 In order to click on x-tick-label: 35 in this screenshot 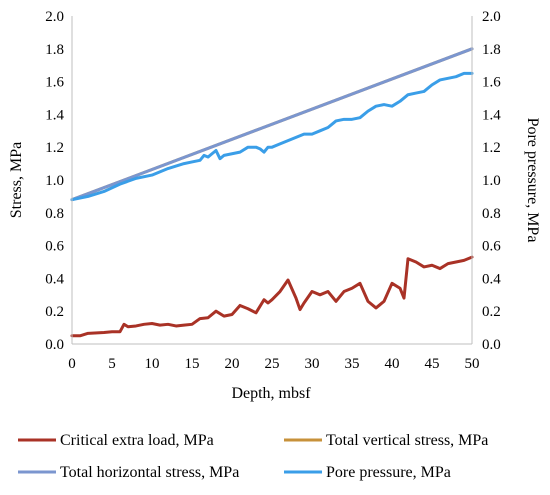, I will do `click(352, 364)`.